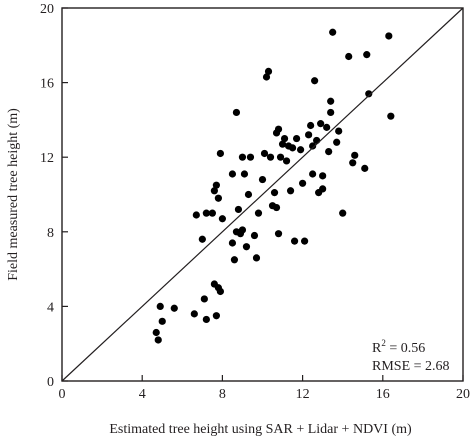 Image resolution: width=474 pixels, height=445 pixels. Describe the element at coordinates (303, 394) in the screenshot. I see `x-tick-label: 12` at that location.